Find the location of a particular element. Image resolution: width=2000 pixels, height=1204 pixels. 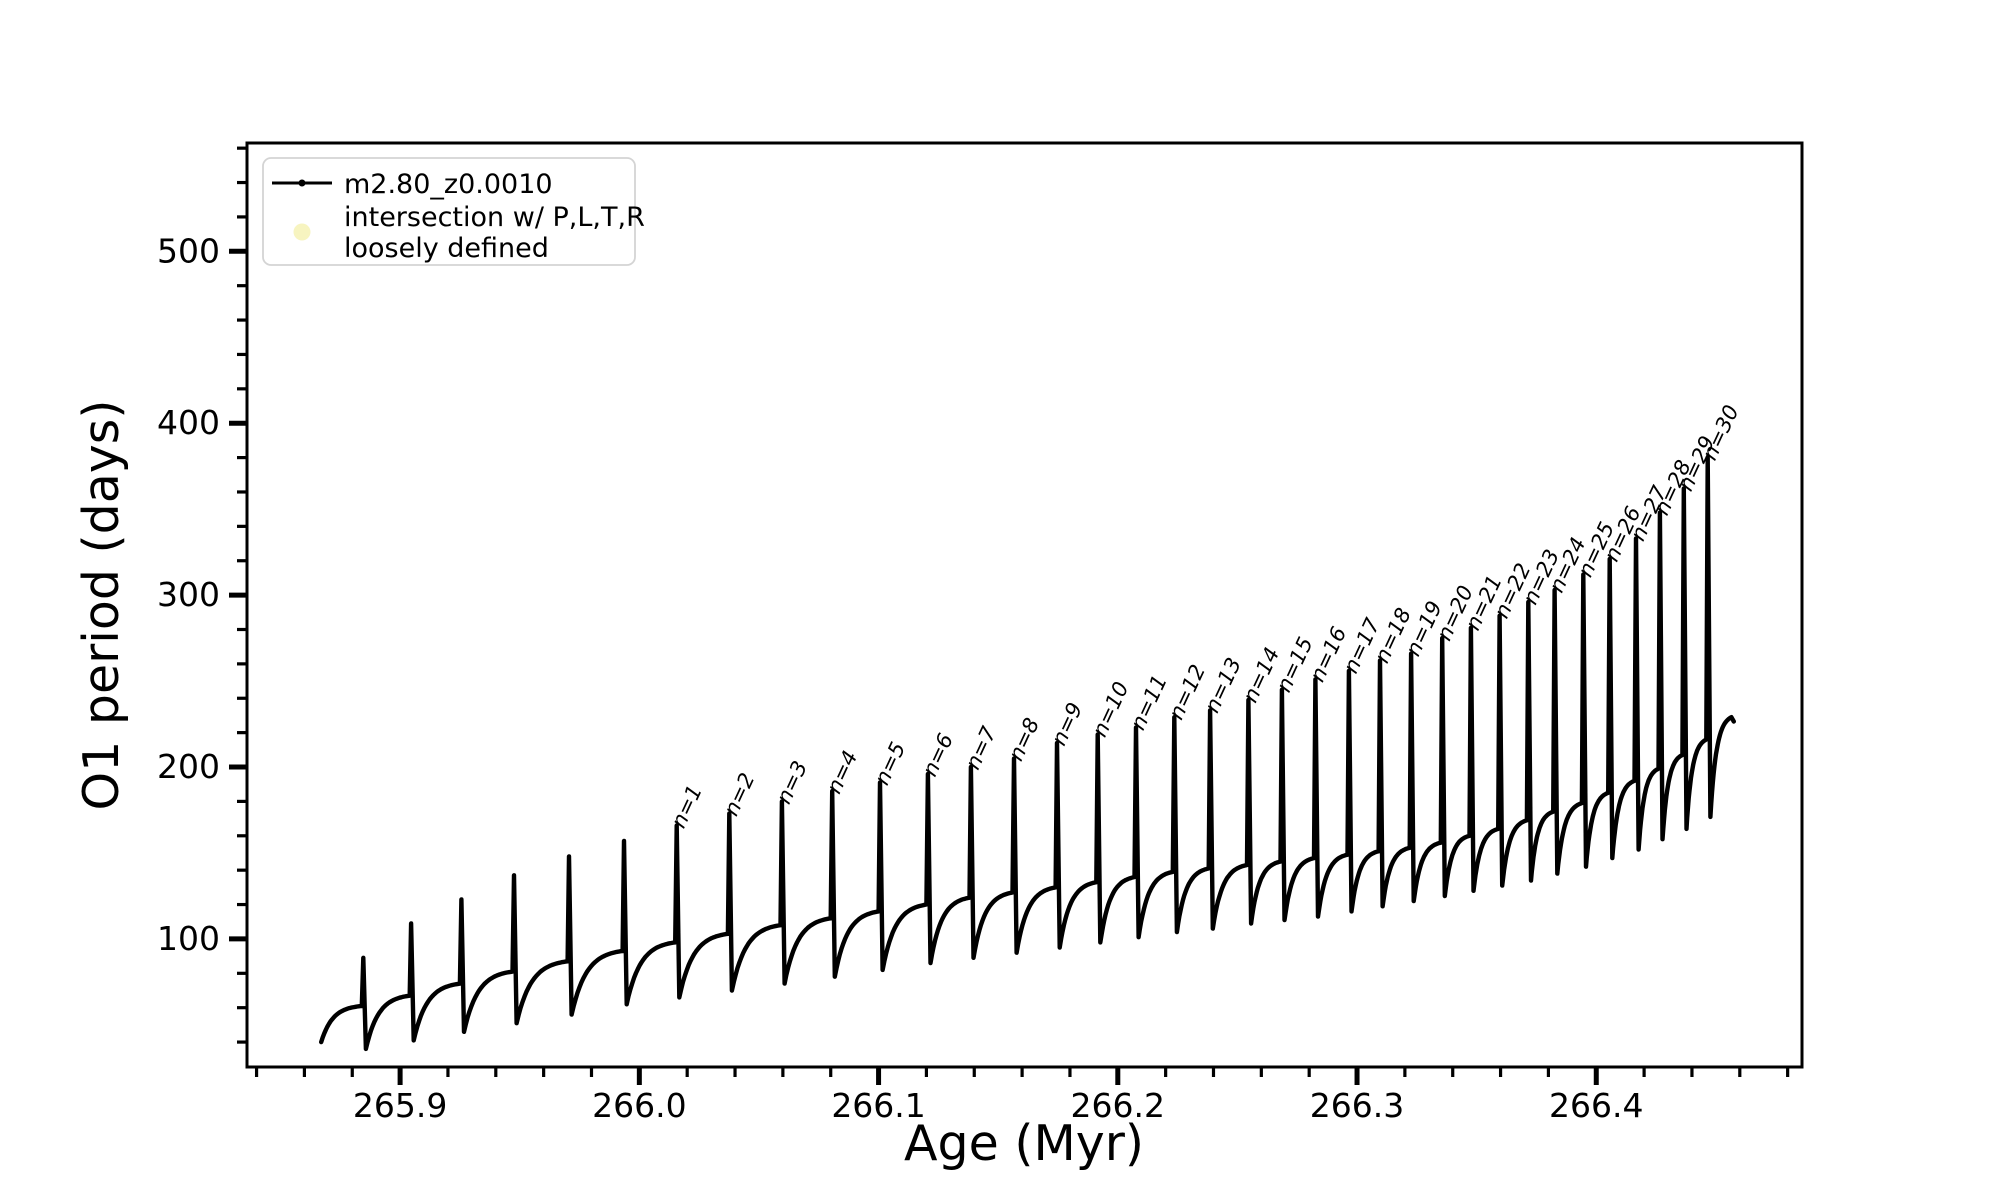

legend-line-marker-icon is located at coordinates (302, 183).